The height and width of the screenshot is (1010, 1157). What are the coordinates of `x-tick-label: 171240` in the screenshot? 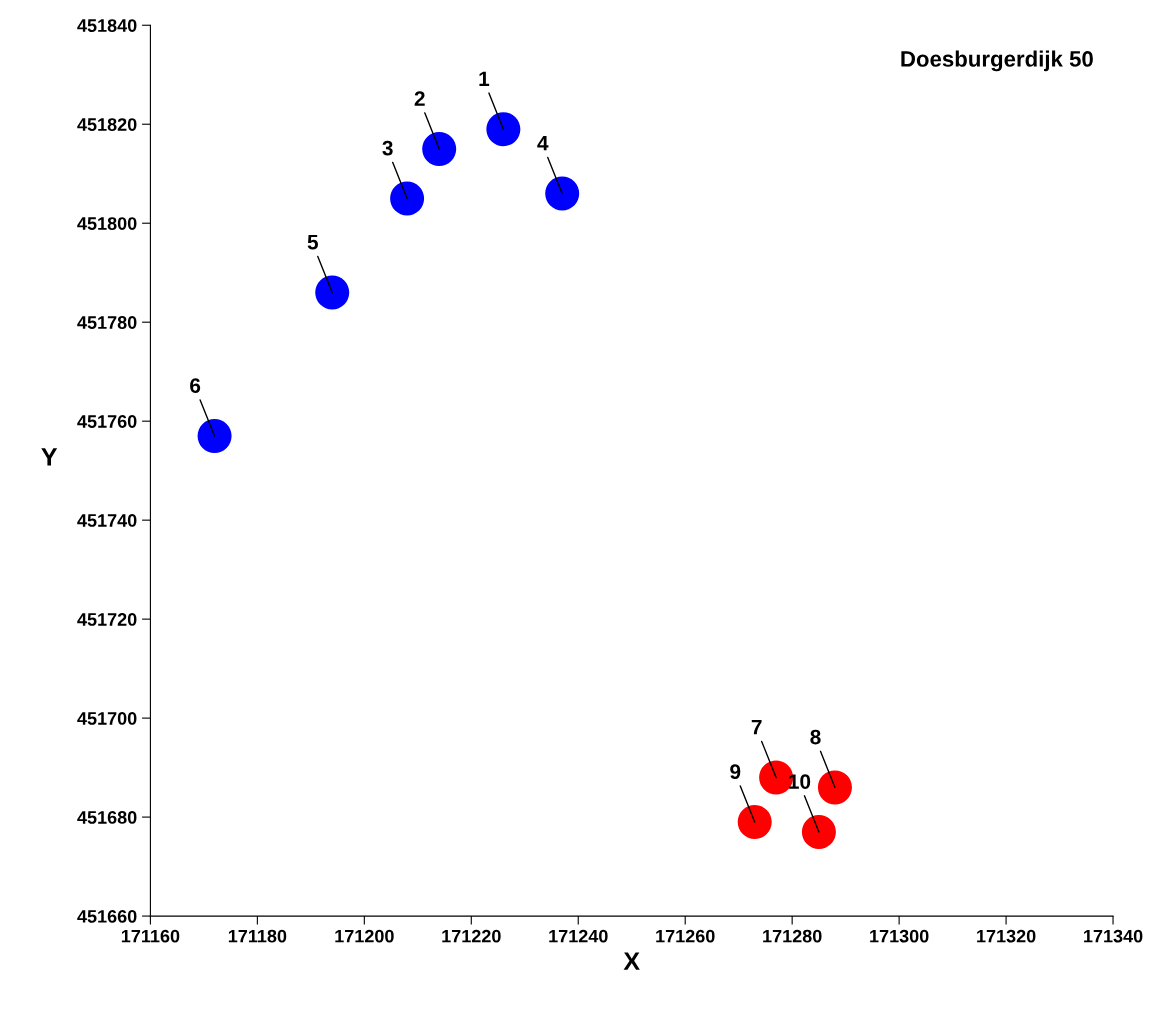 It's located at (578, 936).